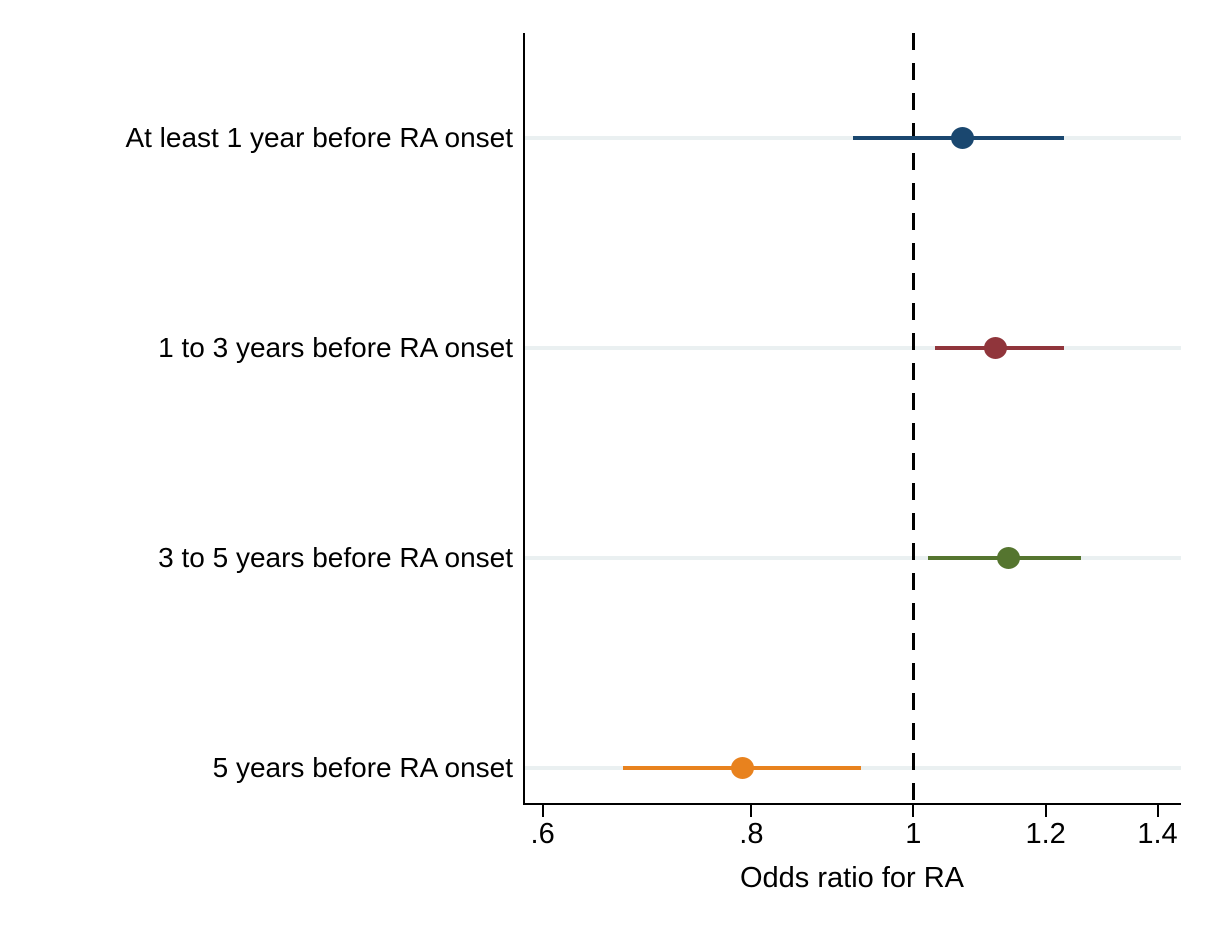 This screenshot has width=1212, height=929. I want to click on x-axis-title: Odds ratio for RA, so click(852, 878).